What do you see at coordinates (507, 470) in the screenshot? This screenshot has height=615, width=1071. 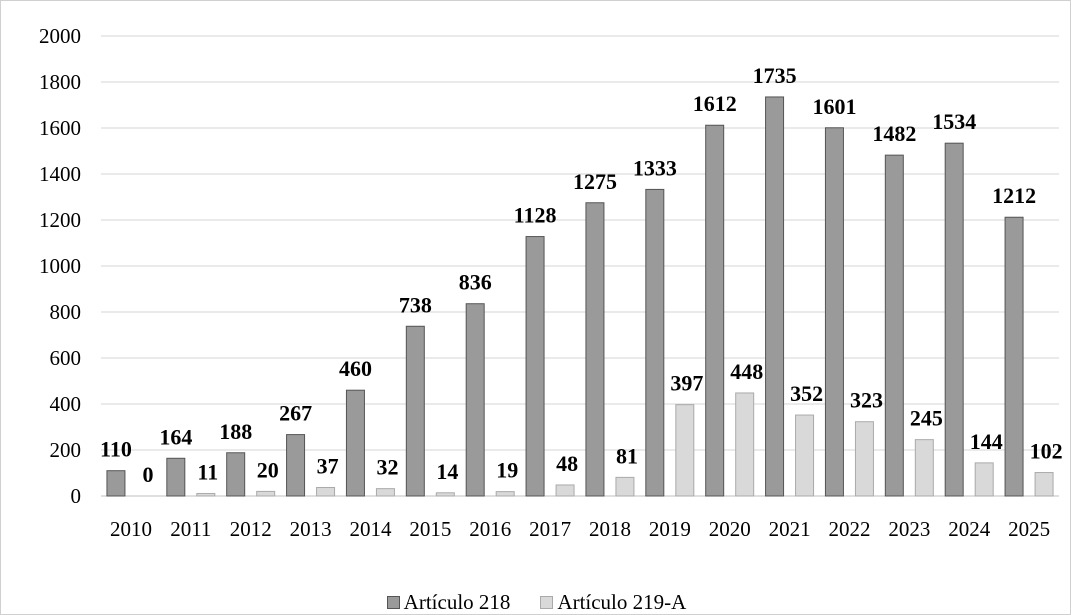 I see `data-label: 19` at bounding box center [507, 470].